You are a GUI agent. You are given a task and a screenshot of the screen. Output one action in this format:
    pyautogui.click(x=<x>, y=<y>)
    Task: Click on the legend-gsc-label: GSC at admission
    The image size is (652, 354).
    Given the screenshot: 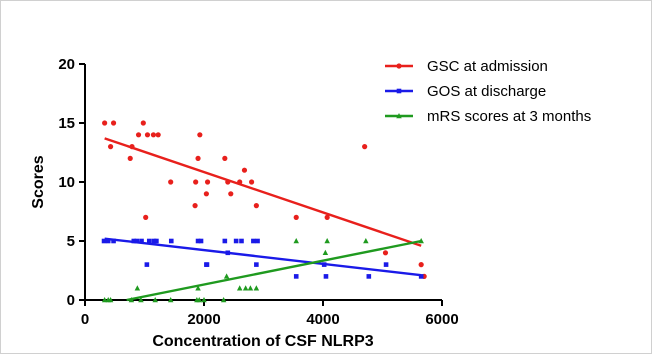 What is the action you would take?
    pyautogui.click(x=487, y=66)
    